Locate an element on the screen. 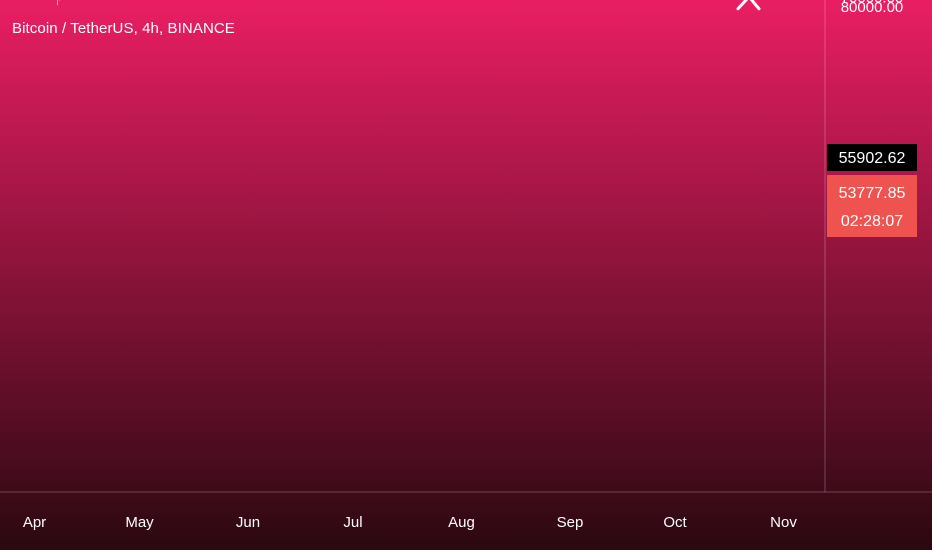 The height and width of the screenshot is (550, 932). y-tick-label: 70000.00 is located at coordinates (872, 3).